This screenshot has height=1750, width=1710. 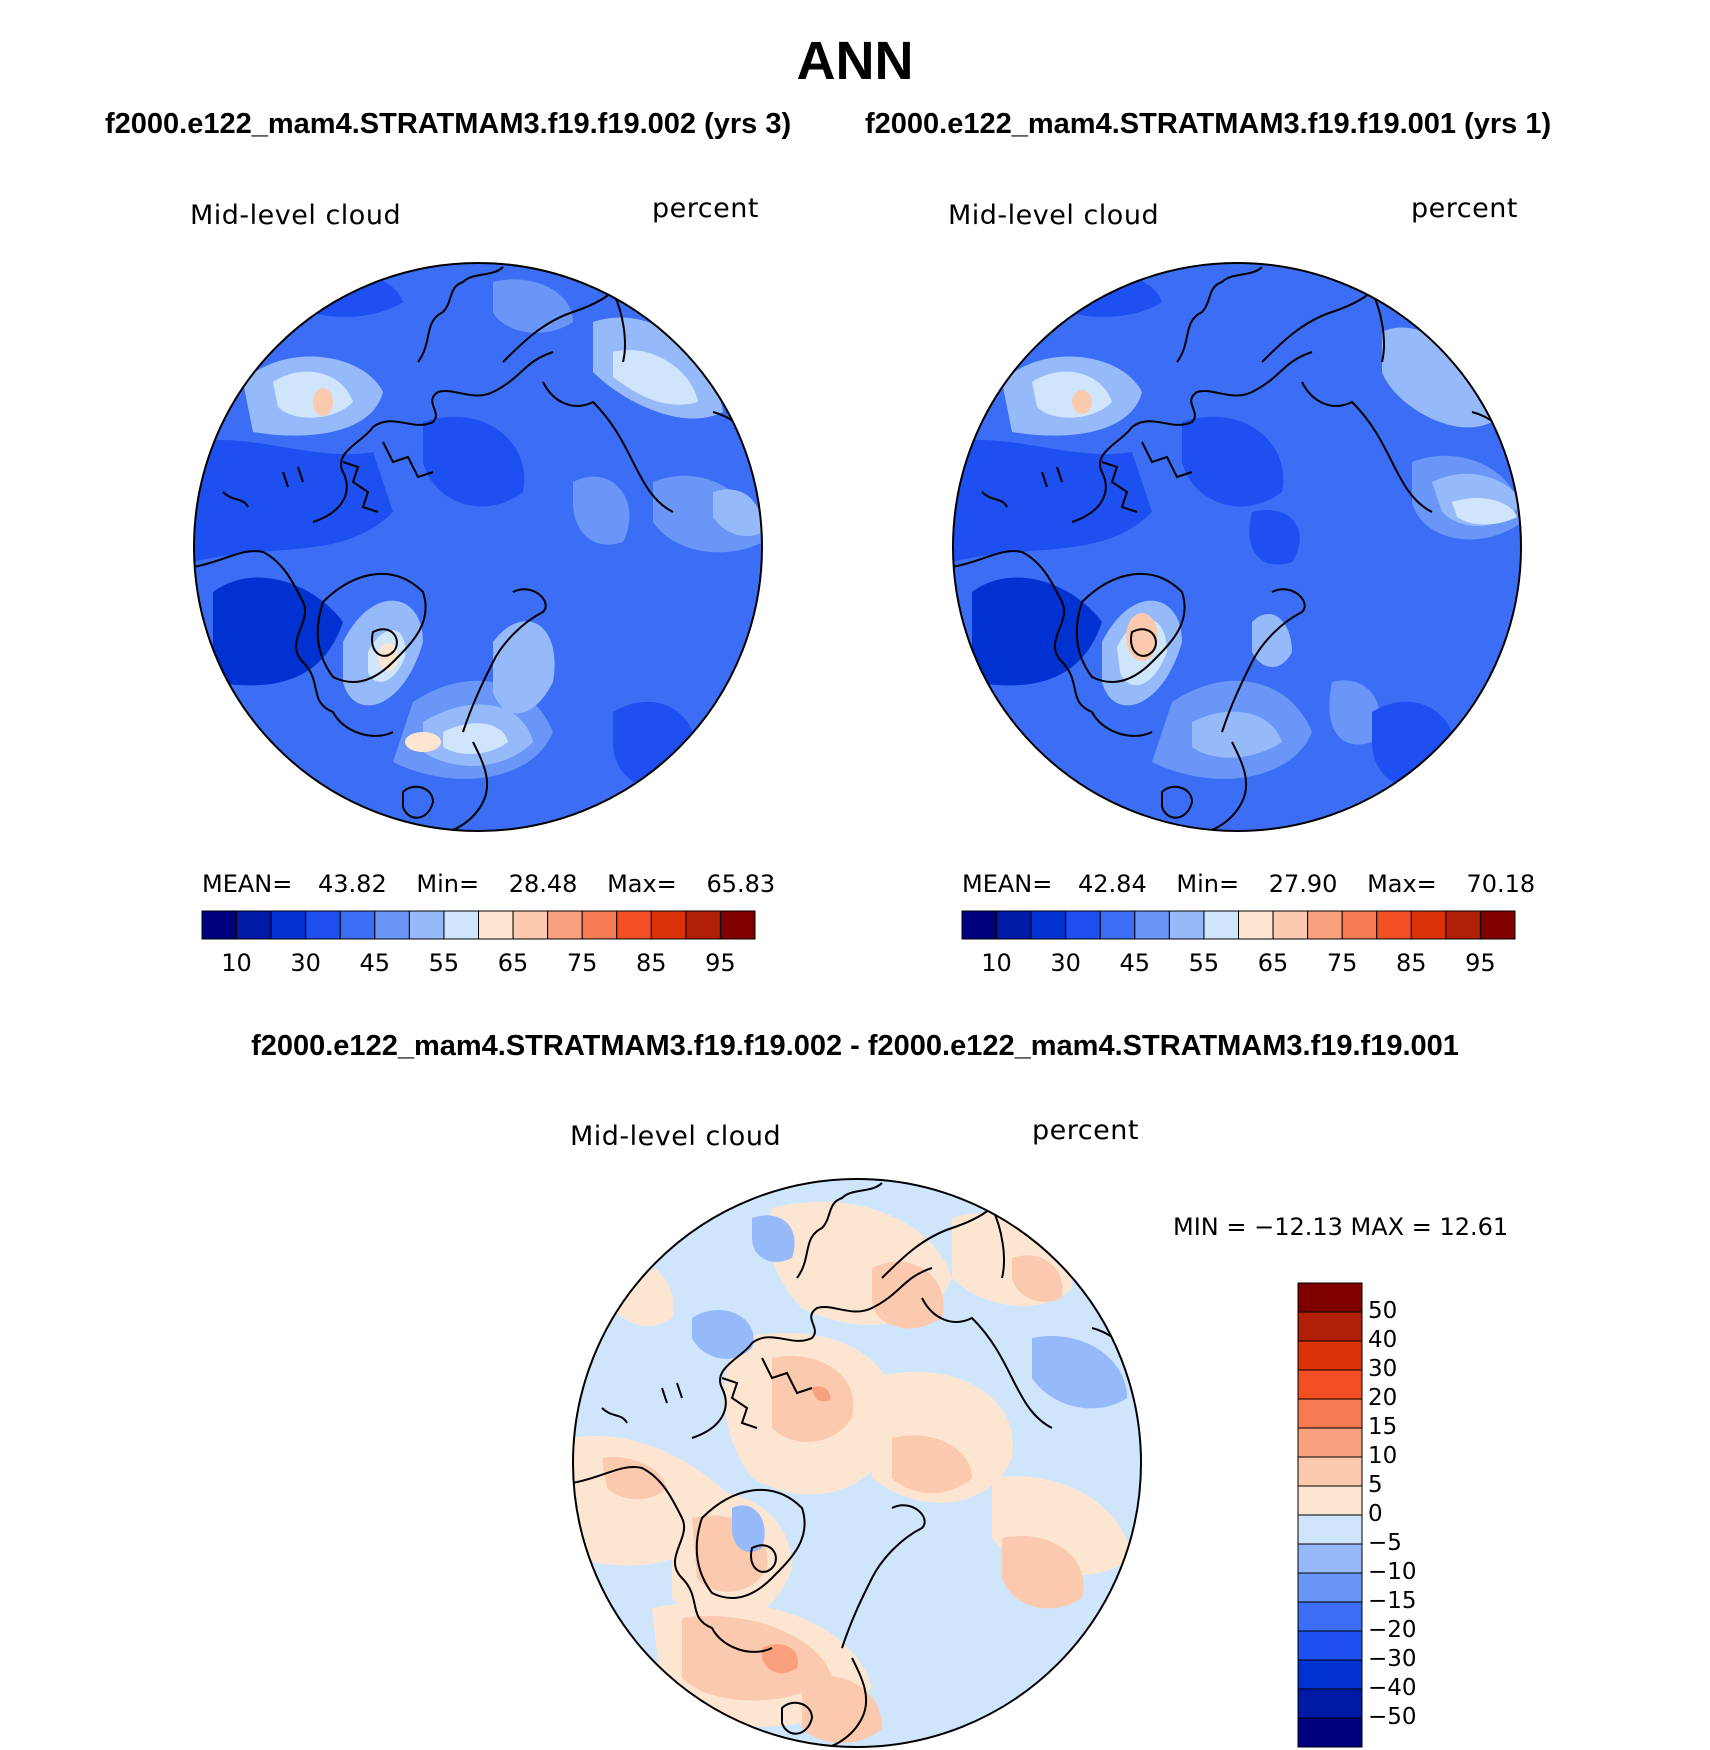 I want to click on panel2-min-label: Min=, so click(x=1208, y=884).